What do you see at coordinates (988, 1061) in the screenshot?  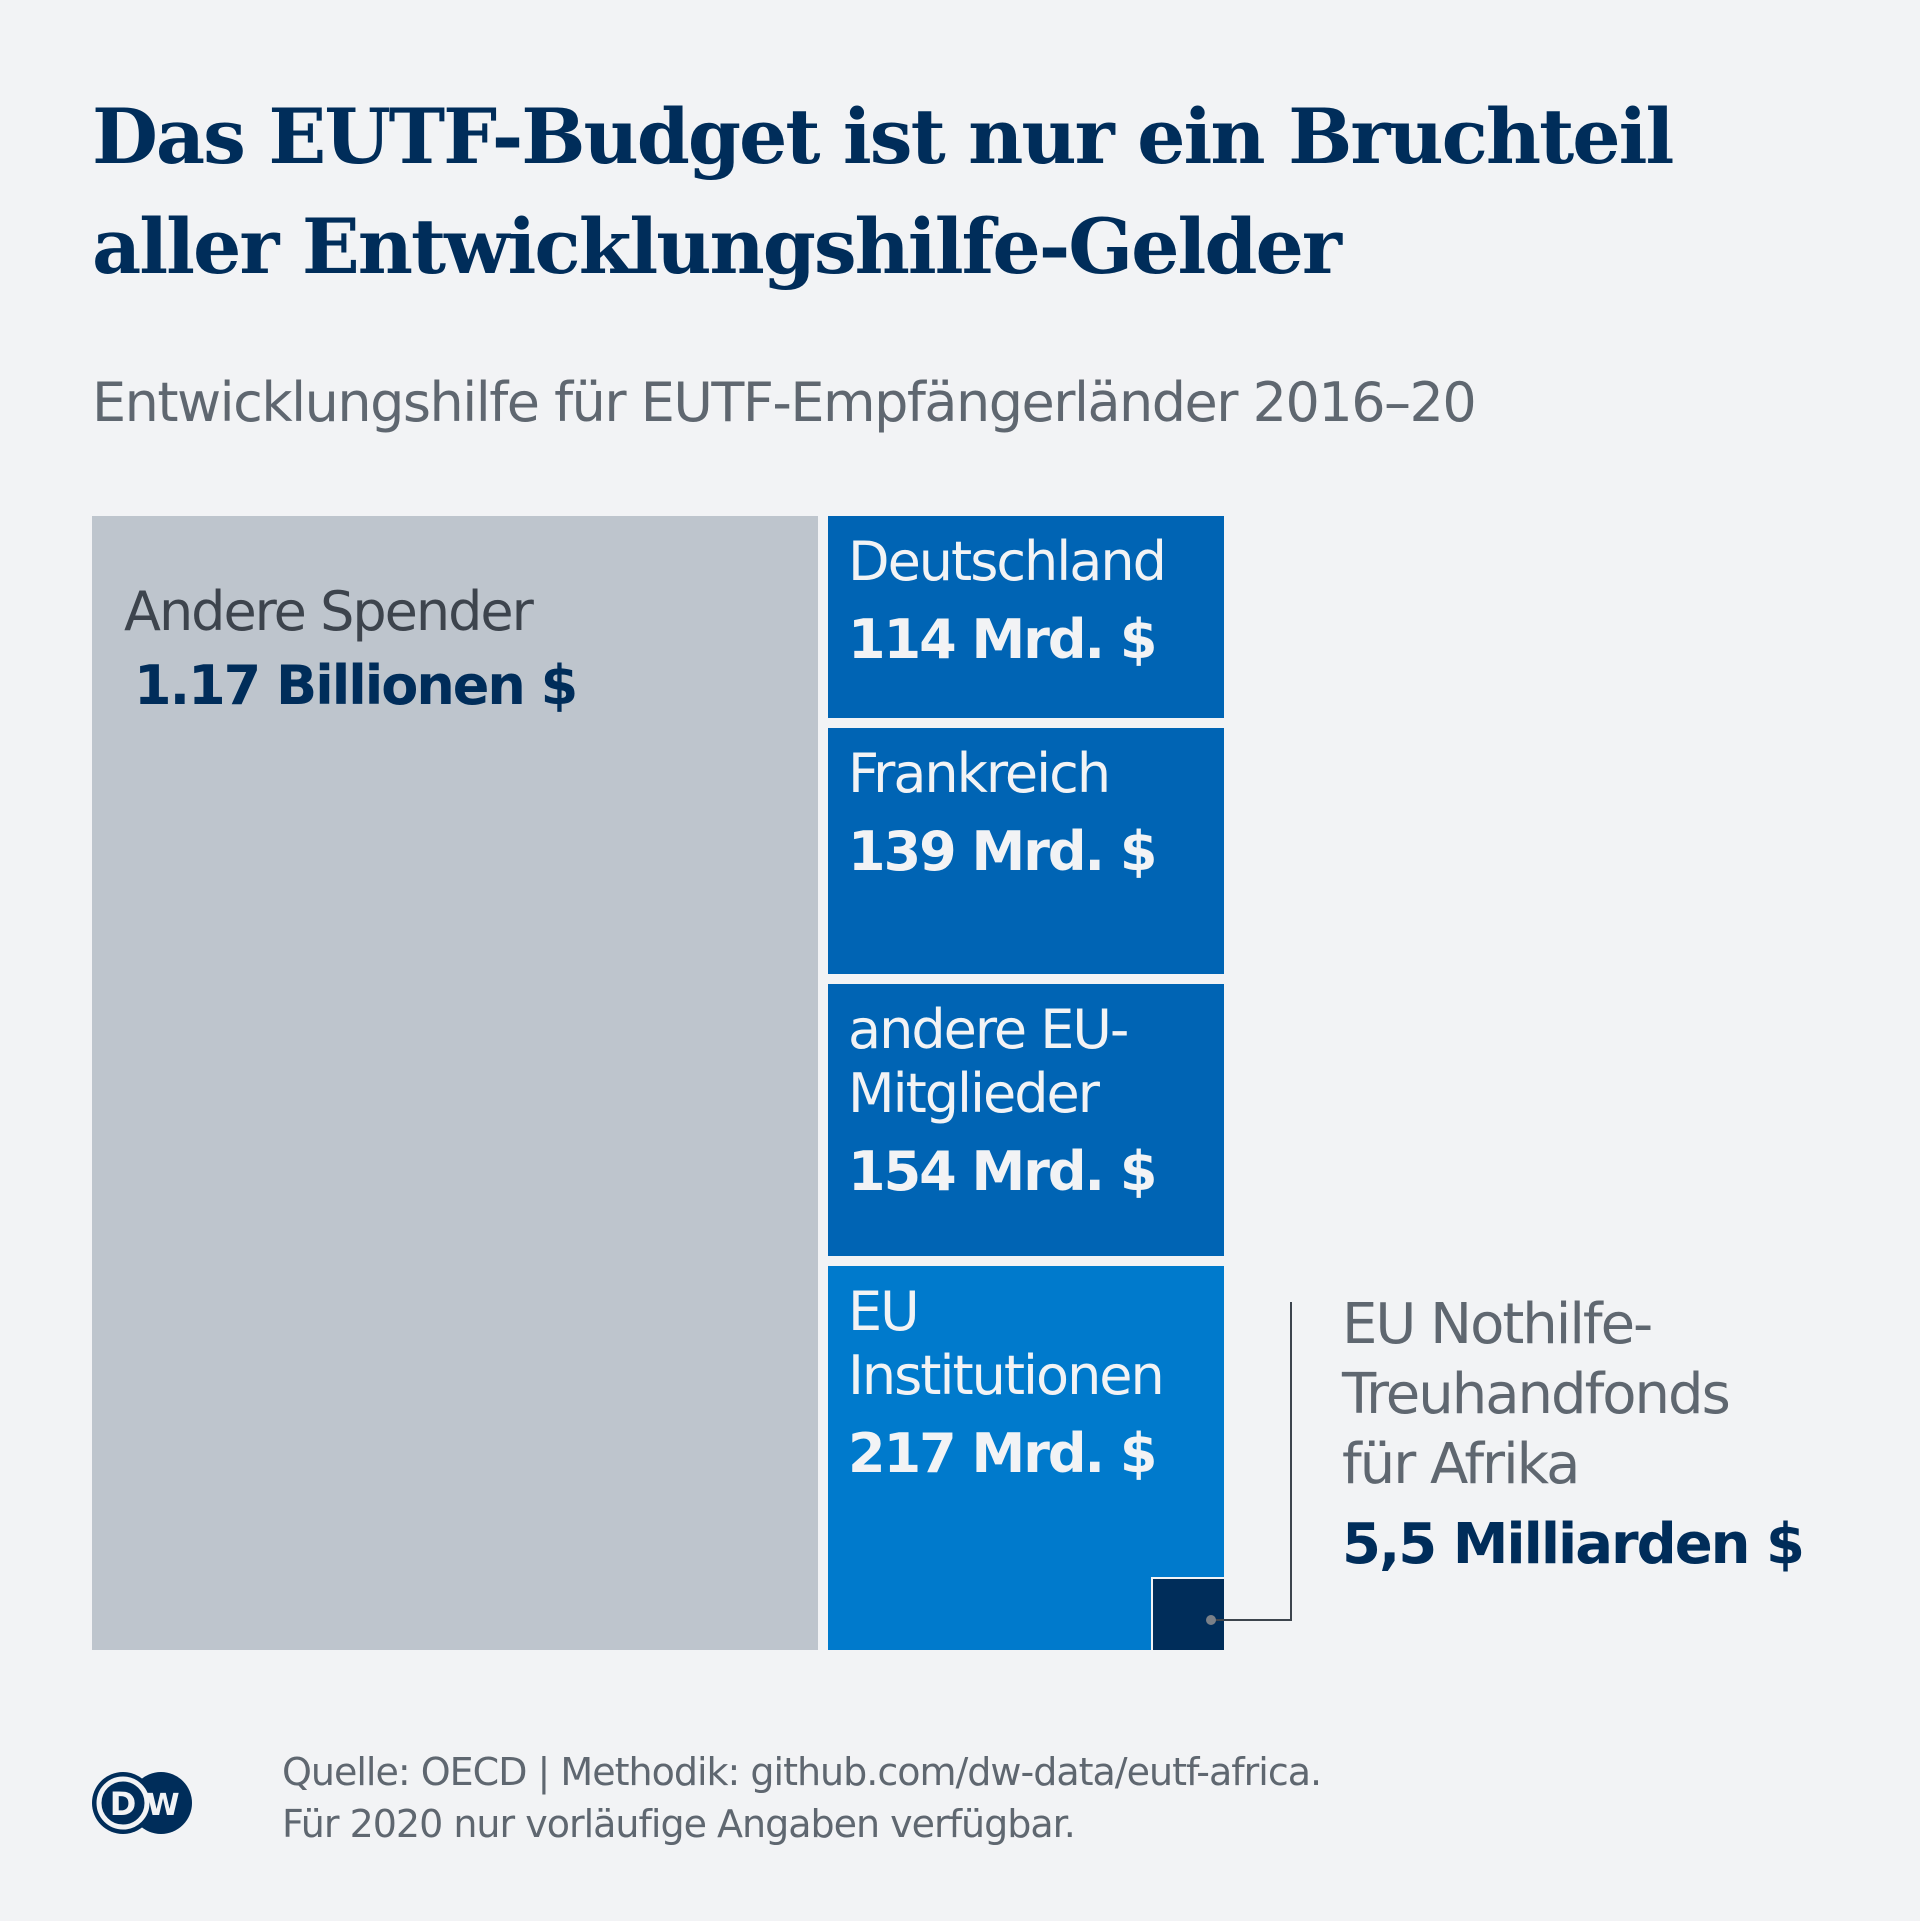 I see `block-name: andere EU- Mitglieder` at bounding box center [988, 1061].